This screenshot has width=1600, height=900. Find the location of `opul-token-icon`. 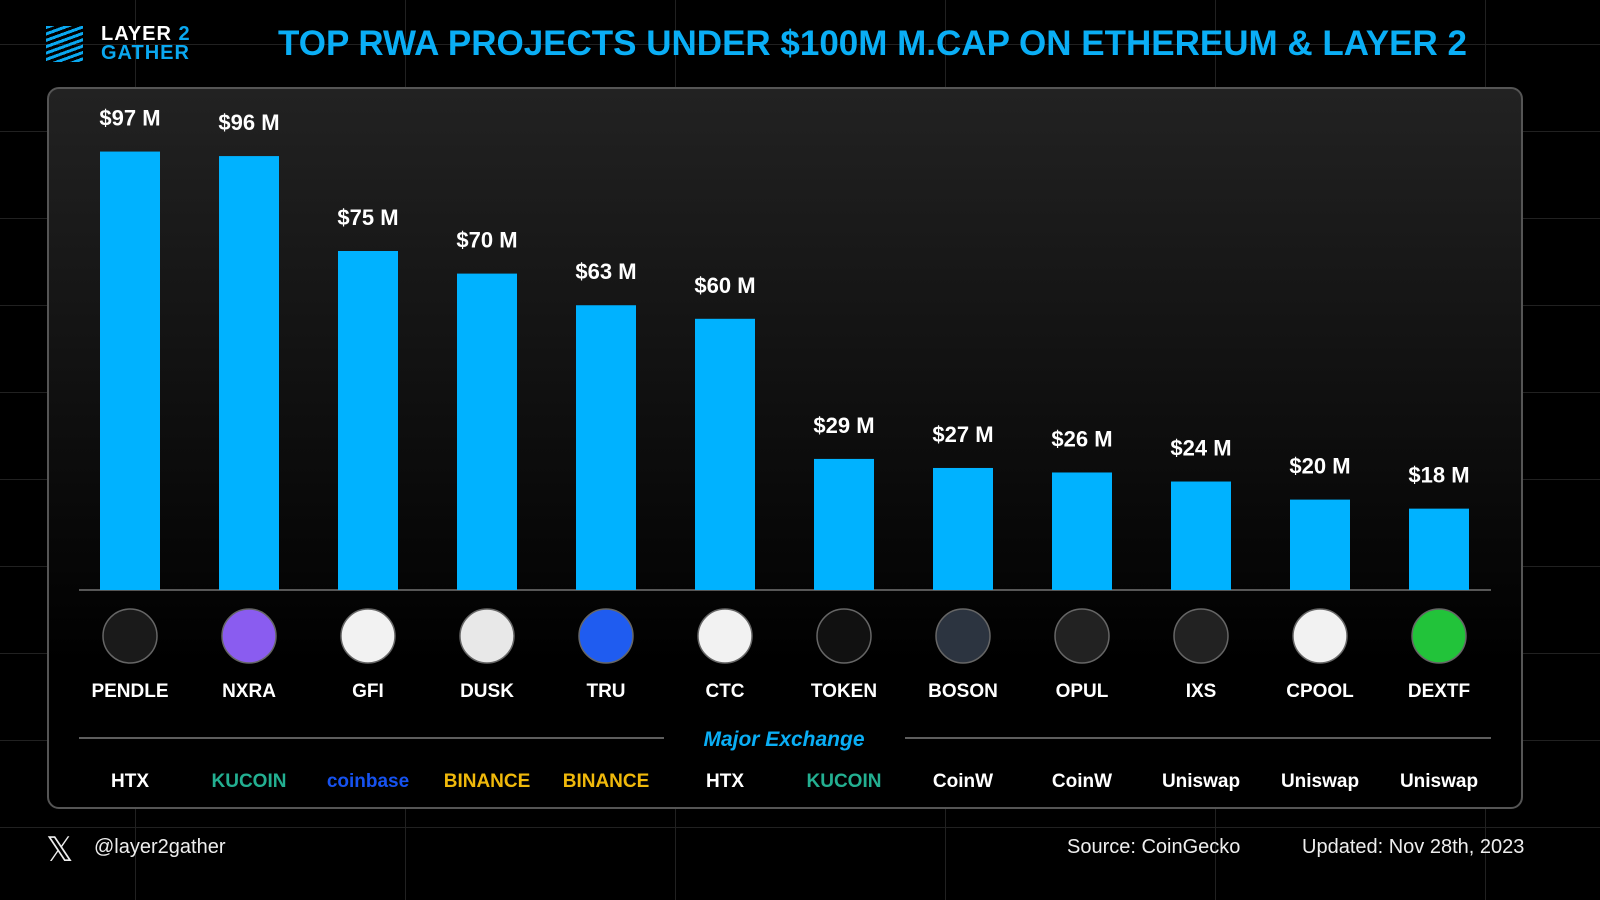

opul-token-icon is located at coordinates (1082, 636).